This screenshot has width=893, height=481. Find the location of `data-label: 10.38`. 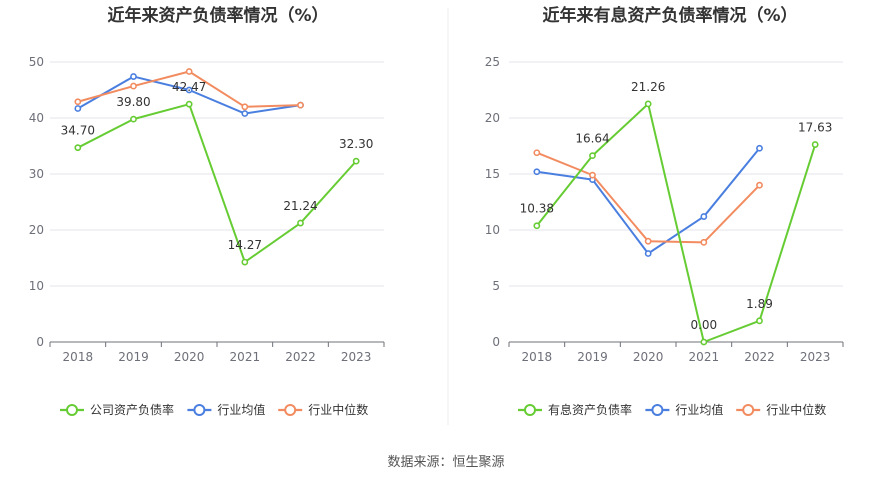

data-label: 10.38 is located at coordinates (537, 209).